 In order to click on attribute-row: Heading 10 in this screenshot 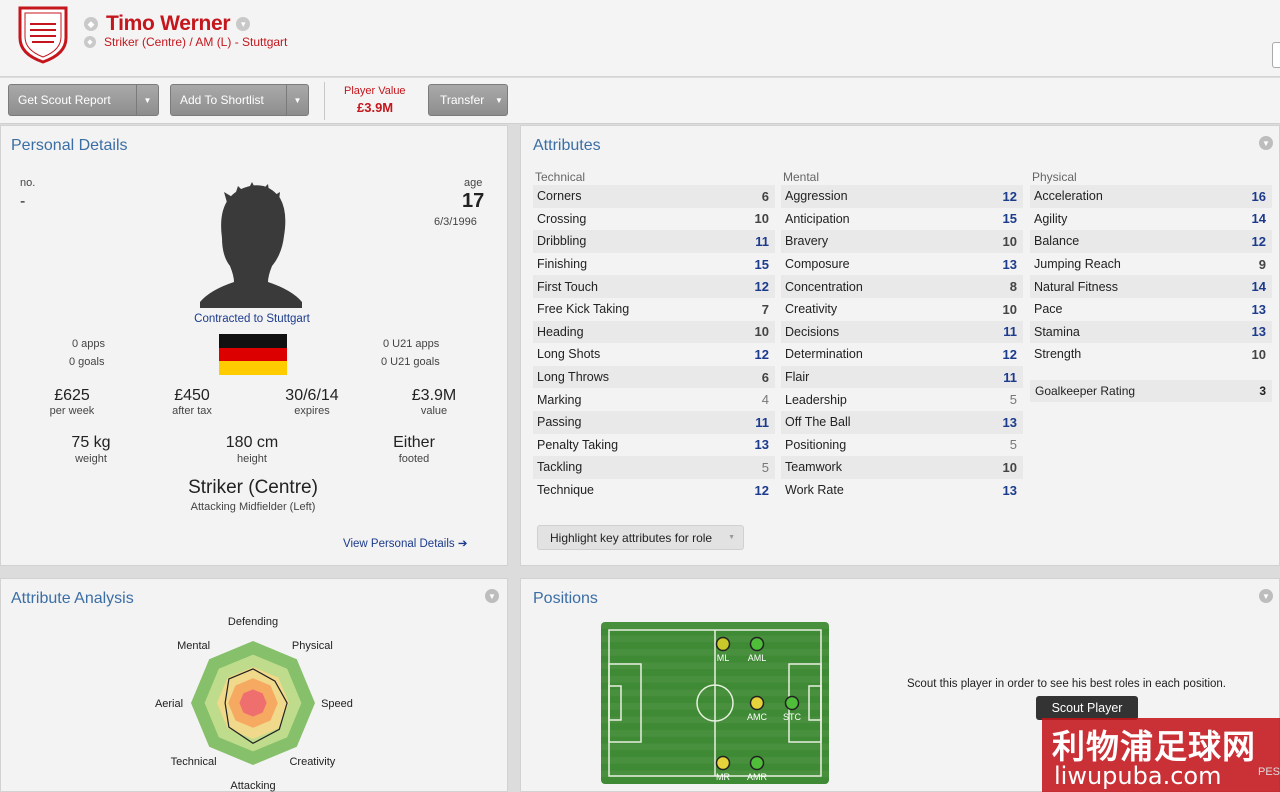, I will do `click(654, 332)`.